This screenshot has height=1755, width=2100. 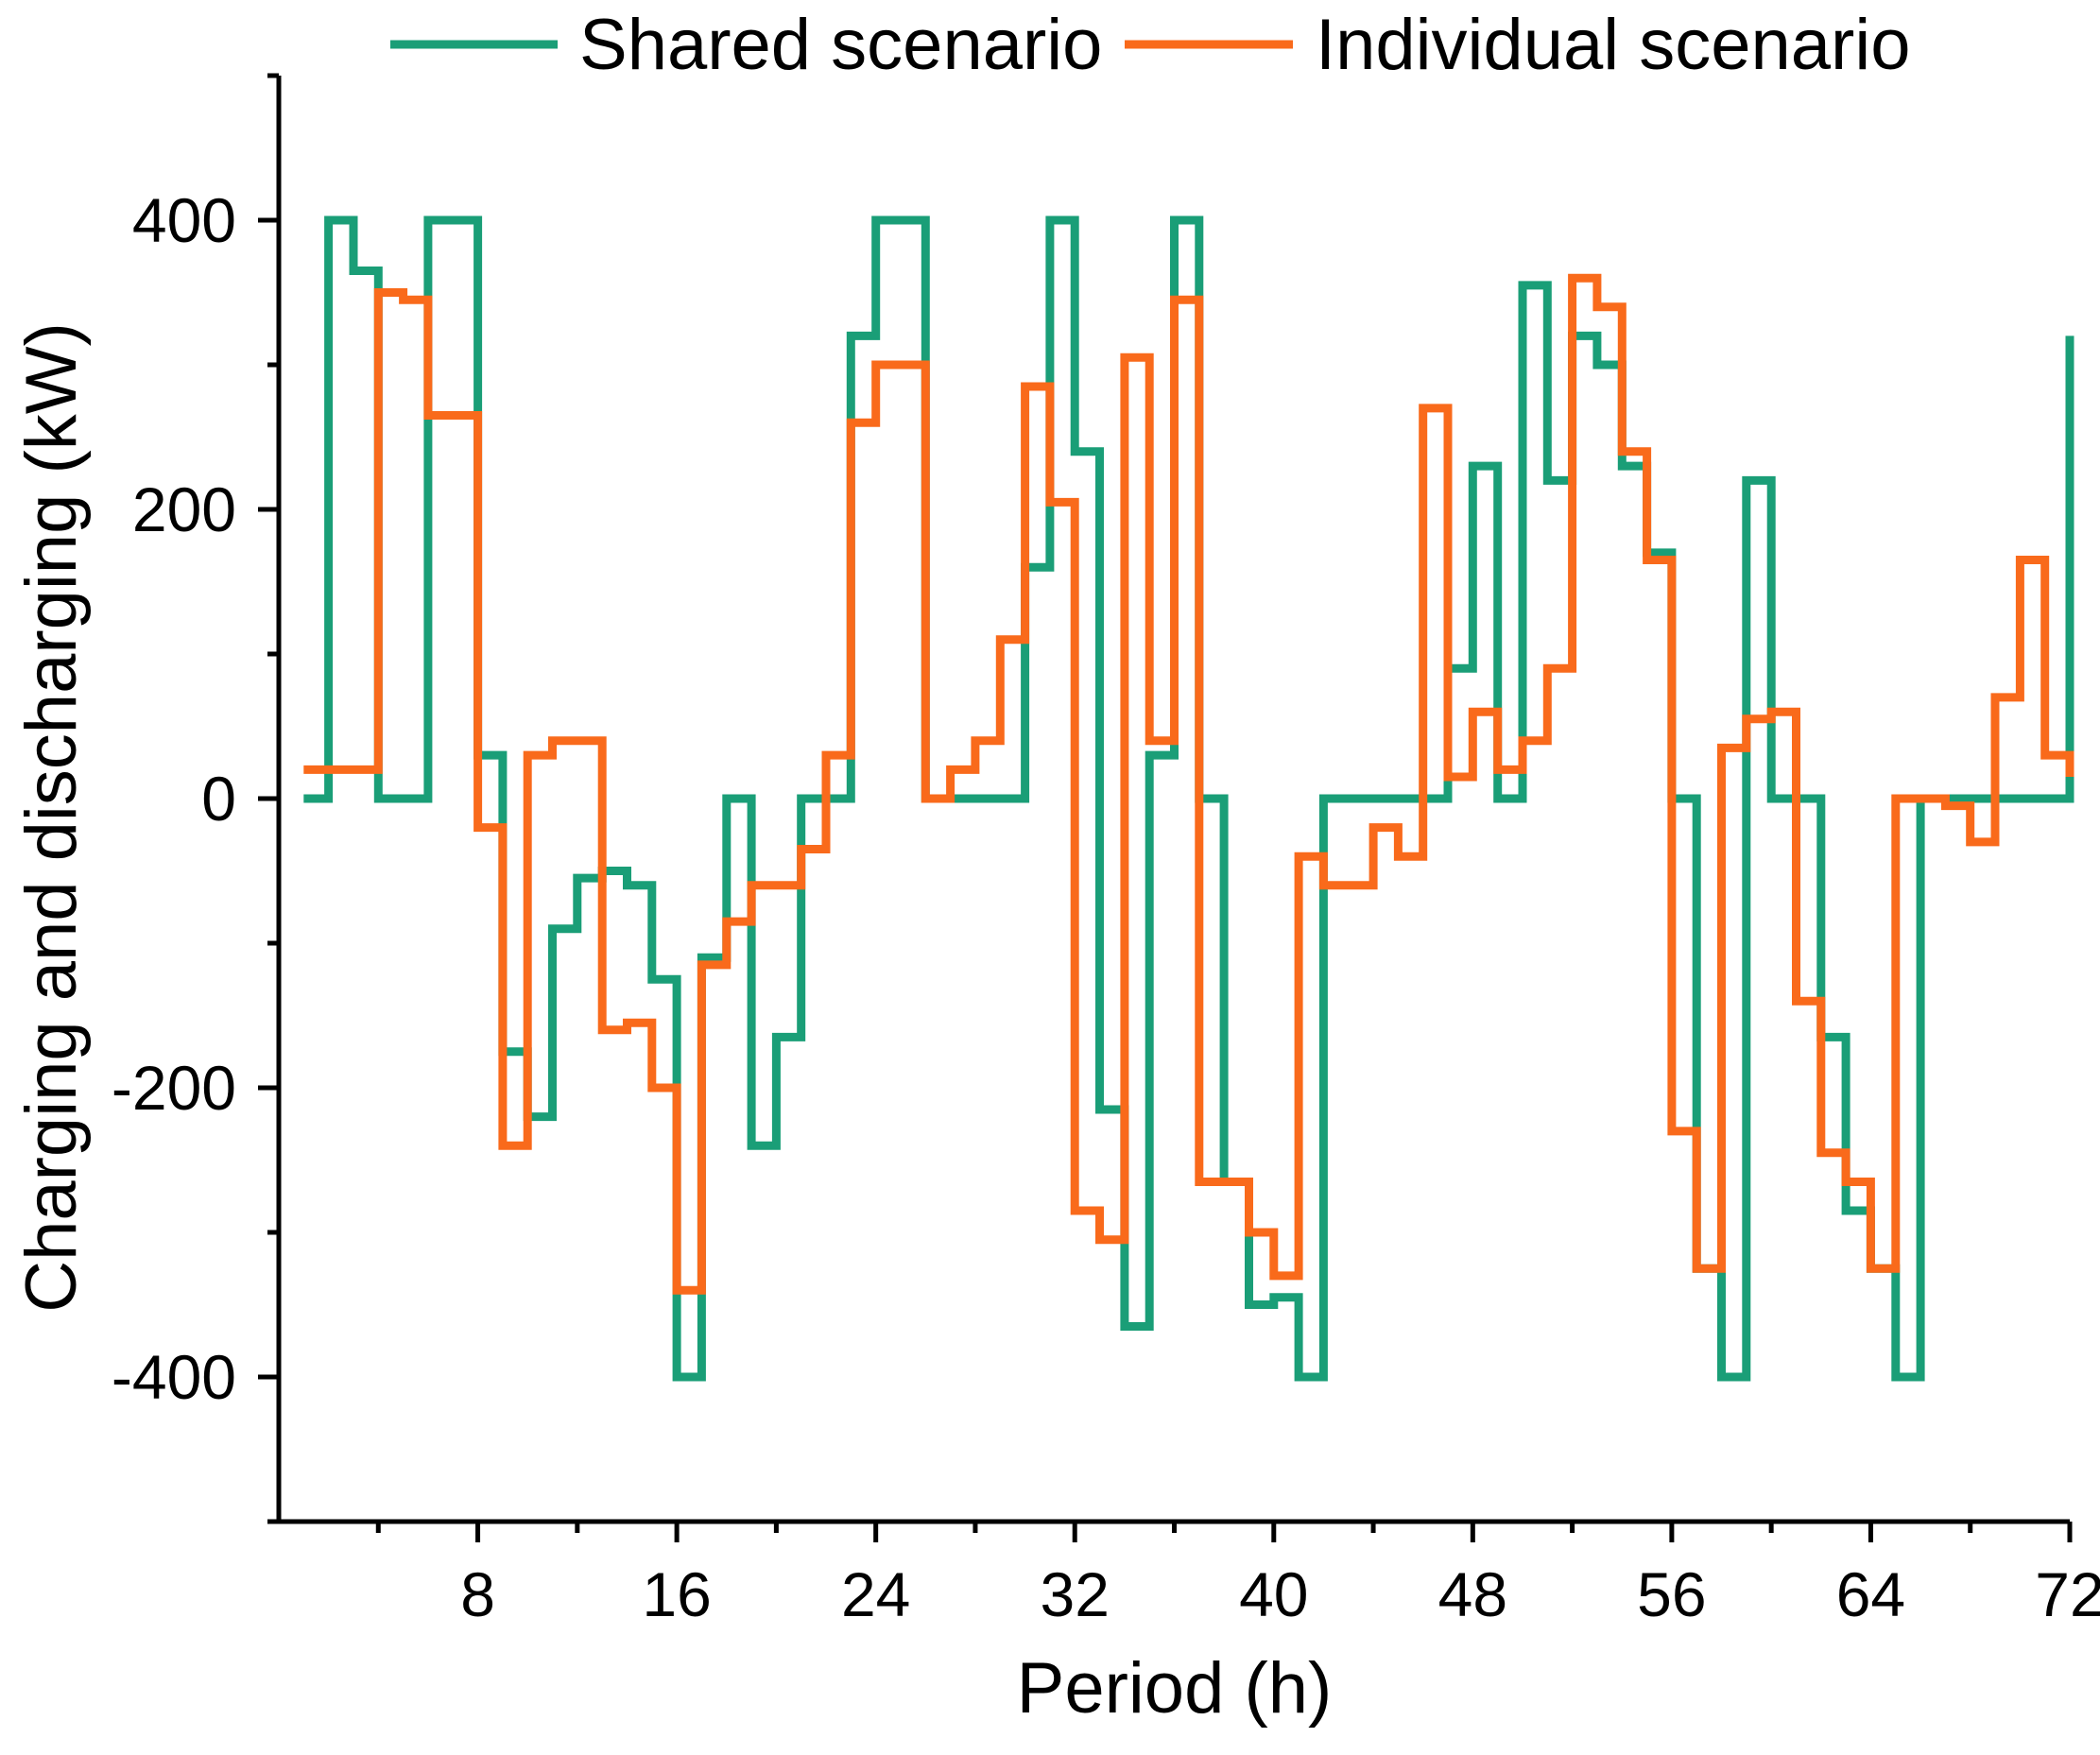 I want to click on y-tick-label: 200, so click(x=184, y=509).